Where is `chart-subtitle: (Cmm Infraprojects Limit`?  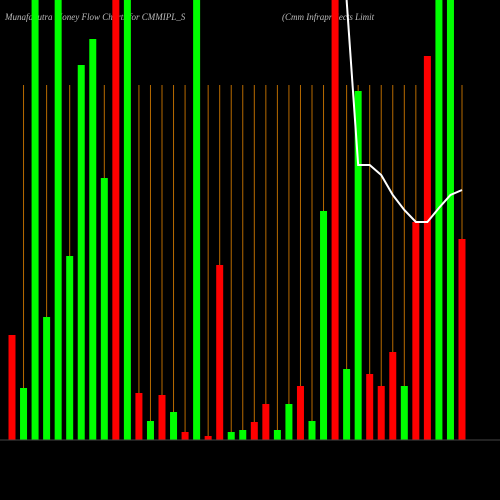
chart-subtitle: (Cmm Infraprojects Limit is located at coordinates (328, 17).